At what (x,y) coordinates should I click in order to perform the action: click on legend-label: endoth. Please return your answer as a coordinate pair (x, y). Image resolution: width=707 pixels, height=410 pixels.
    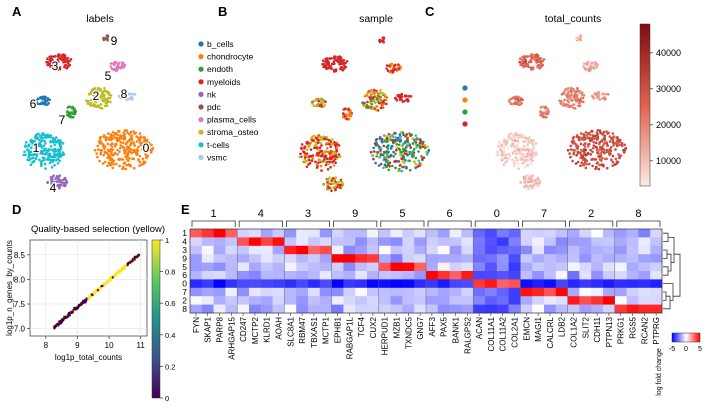
    Looking at the image, I should click on (220, 69).